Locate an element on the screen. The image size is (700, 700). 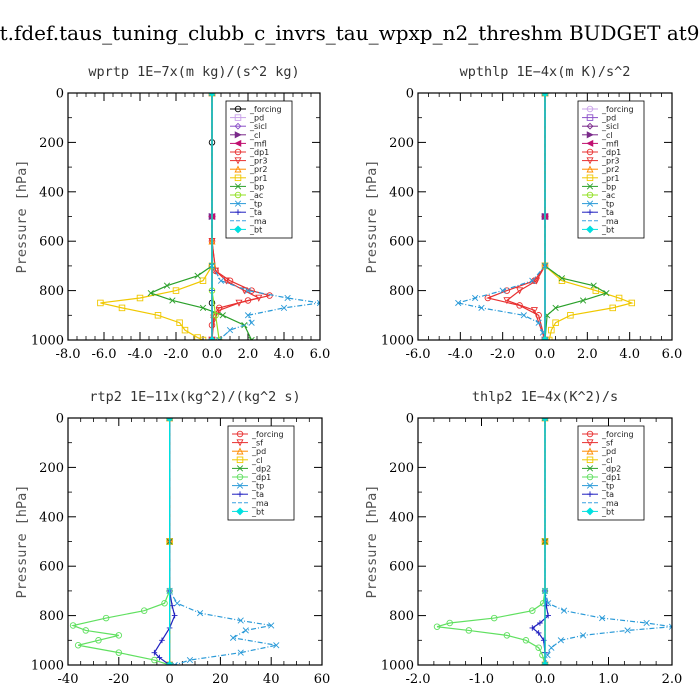
data-point-bp is located at coordinates (562, 278).